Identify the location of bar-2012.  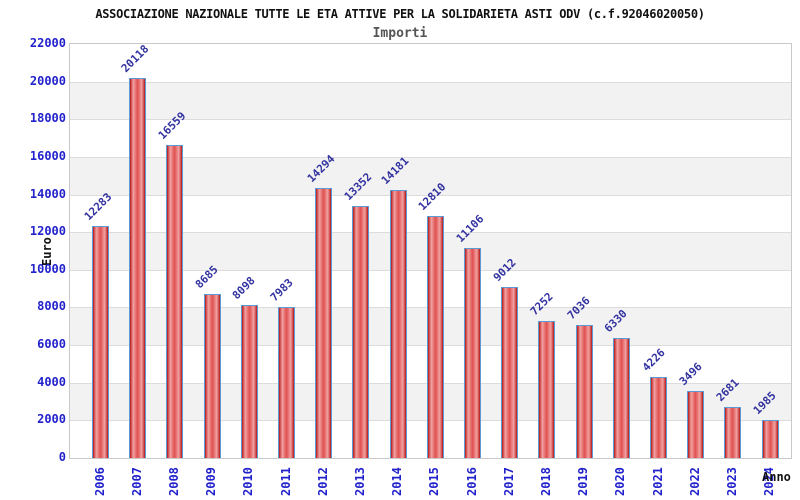
(324, 323).